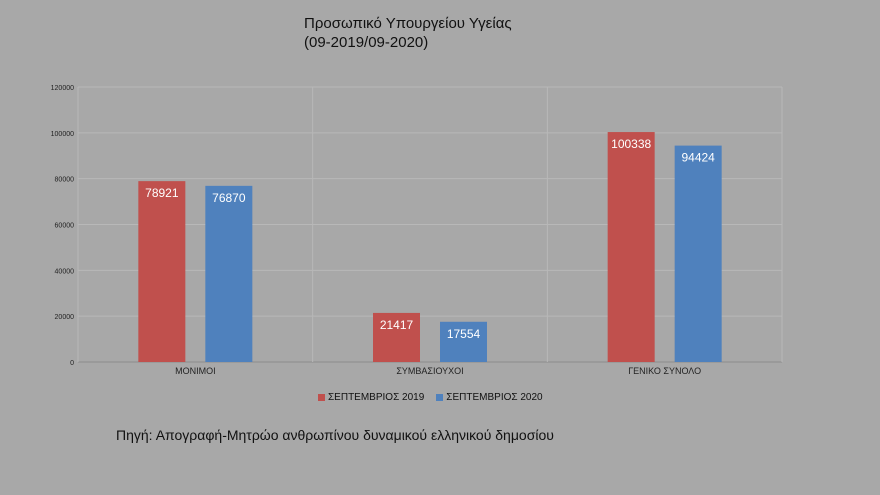 The width and height of the screenshot is (880, 495). What do you see at coordinates (229, 198) in the screenshot?
I see `bar-value-label: 76870` at bounding box center [229, 198].